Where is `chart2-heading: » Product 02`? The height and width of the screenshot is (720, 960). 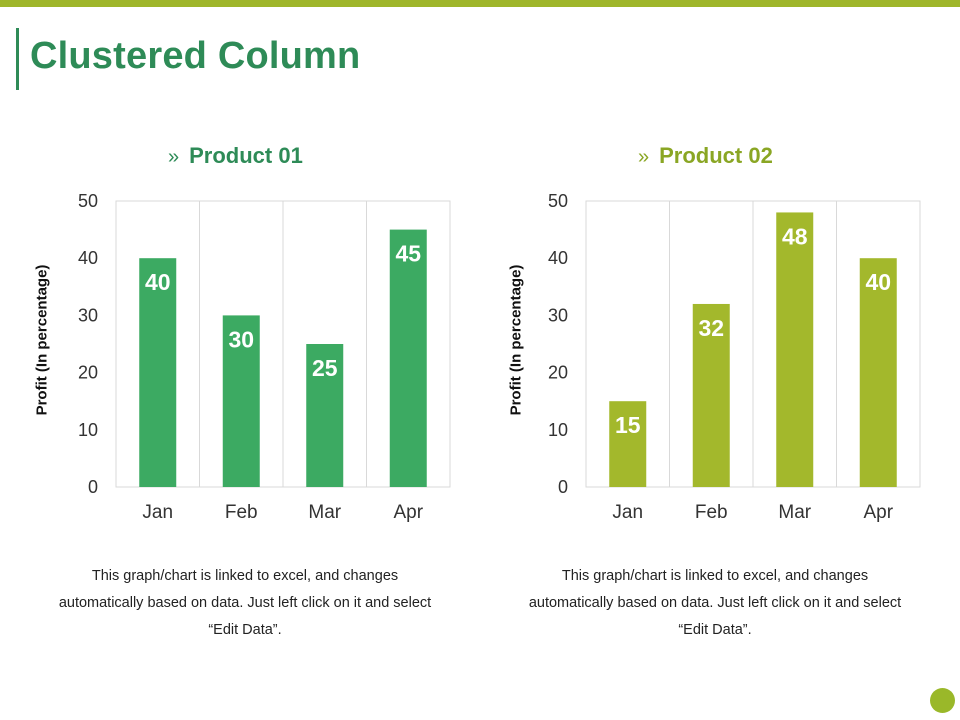
chart2-heading: » Product 02 is located at coordinates (705, 156).